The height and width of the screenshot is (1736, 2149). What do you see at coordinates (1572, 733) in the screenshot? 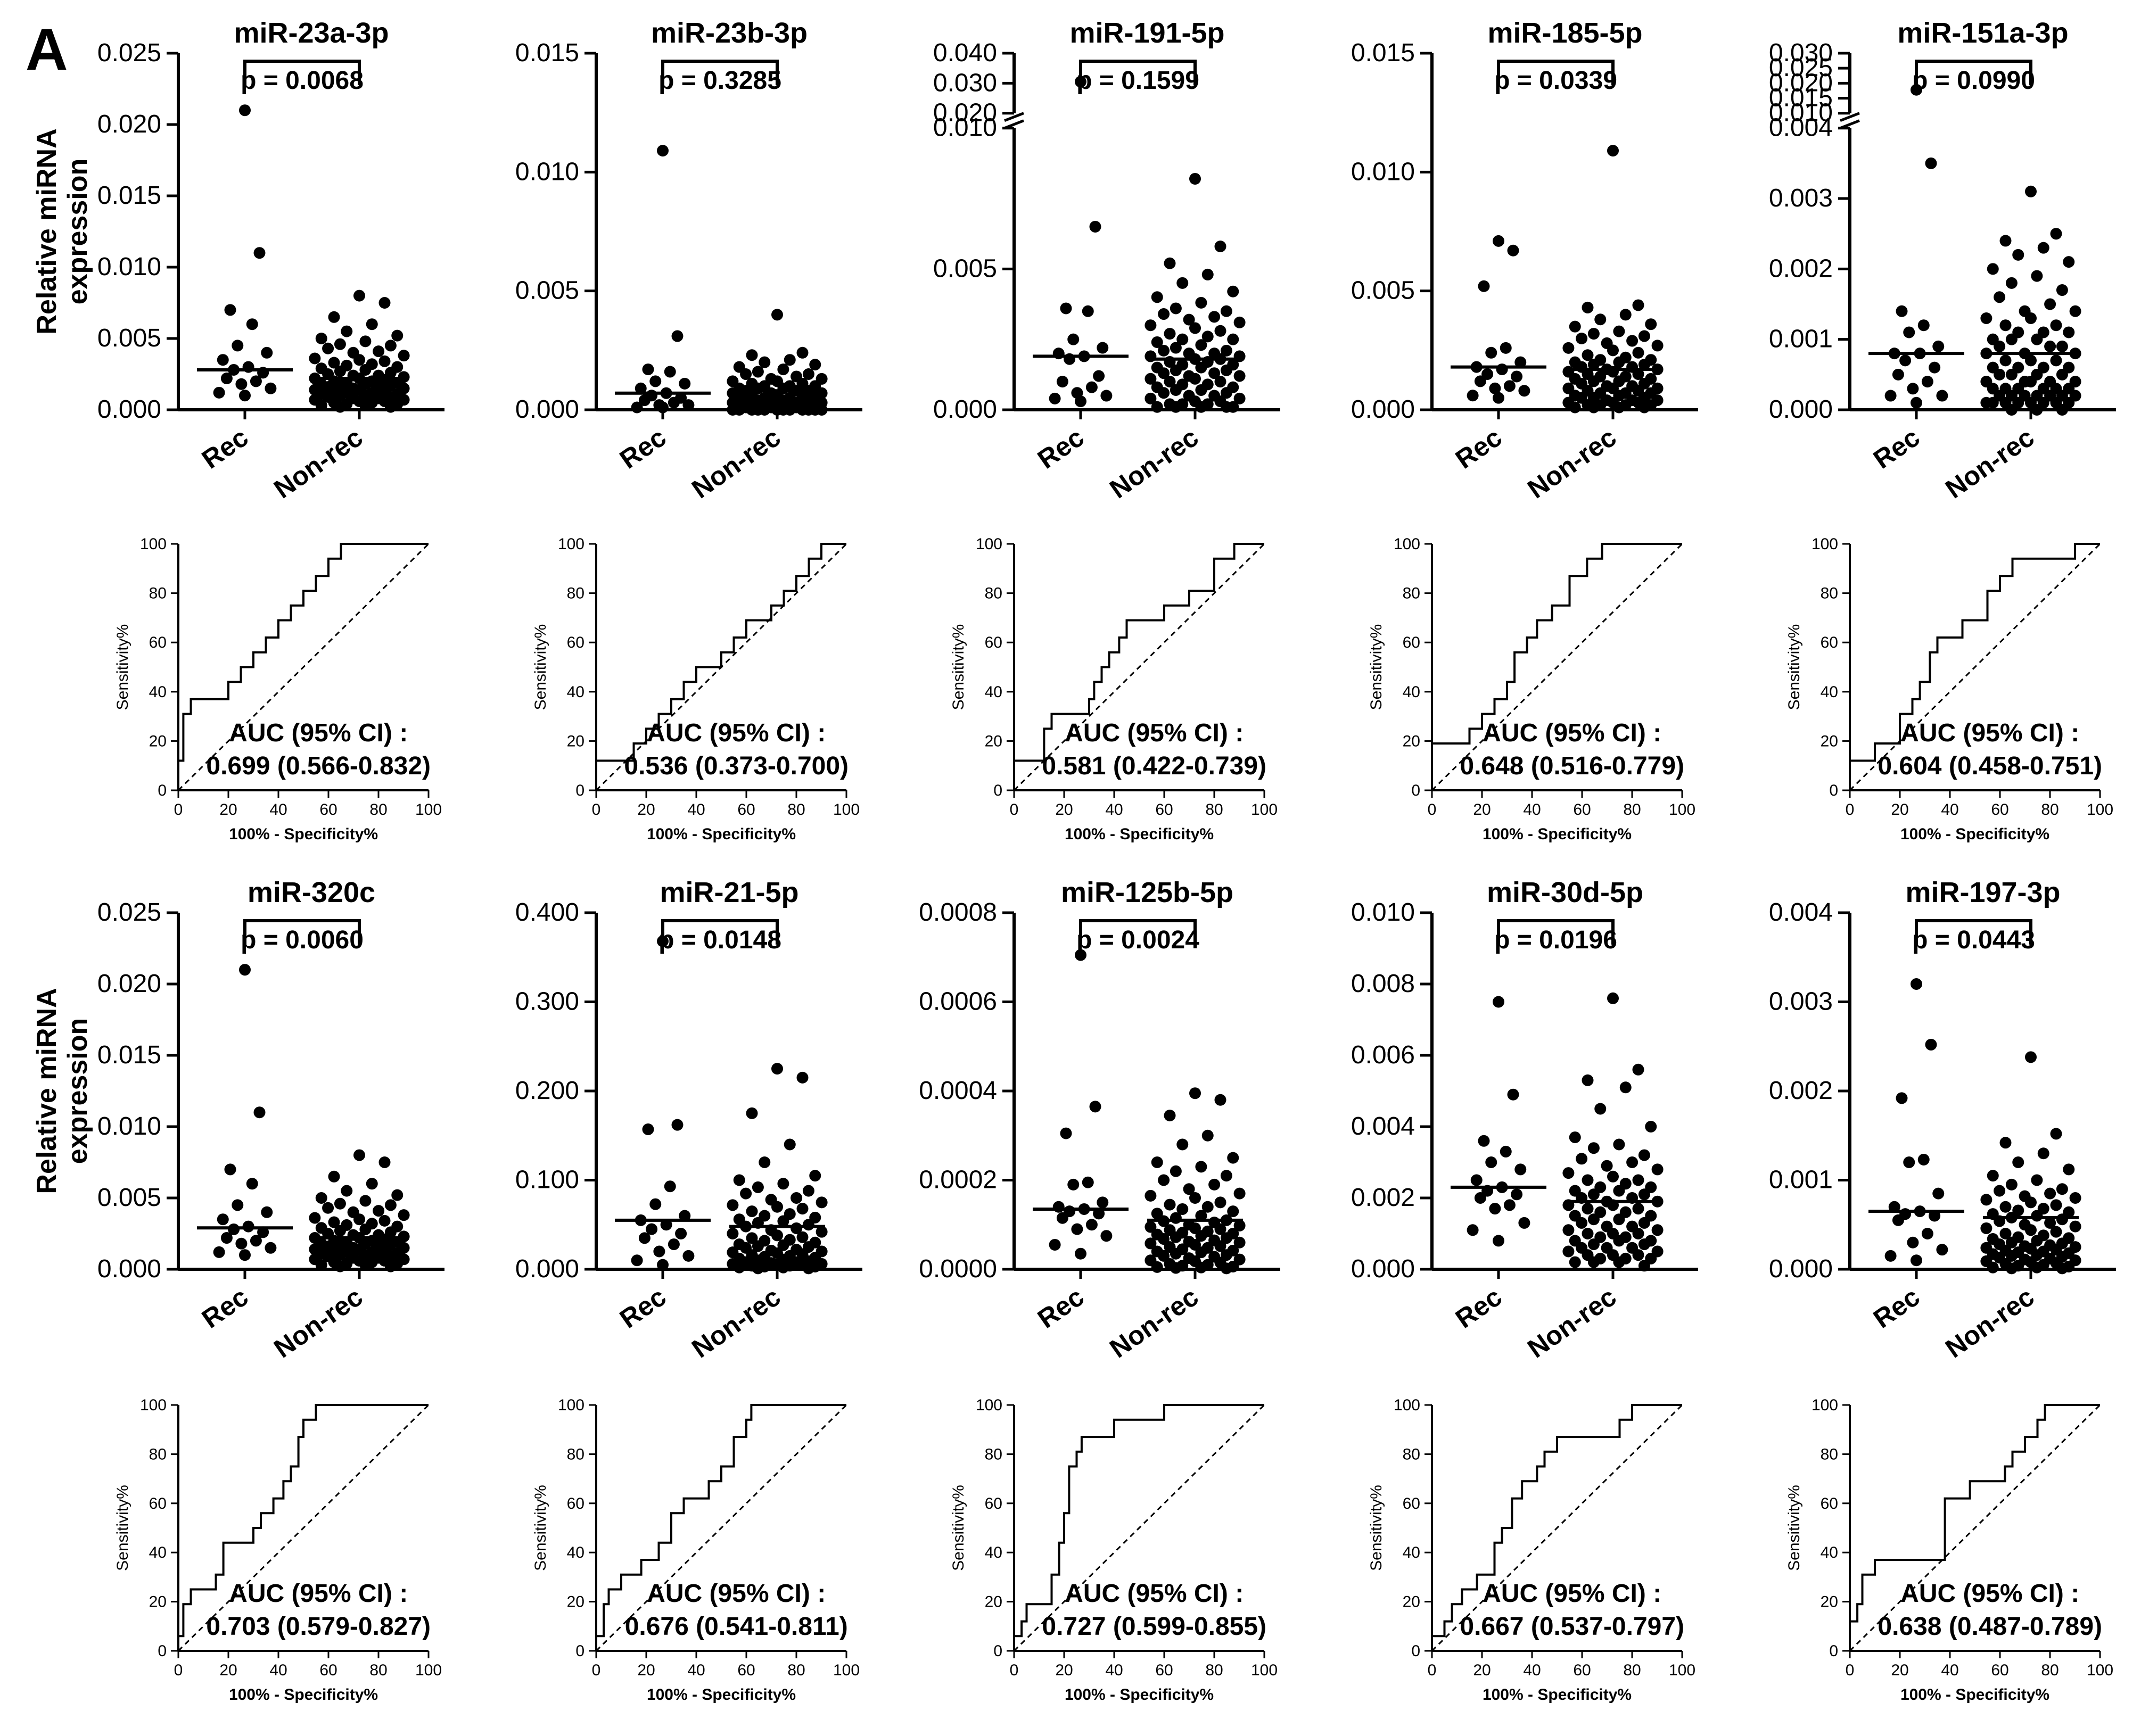
I see `auc-label: AUC (95% CI) :` at bounding box center [1572, 733].